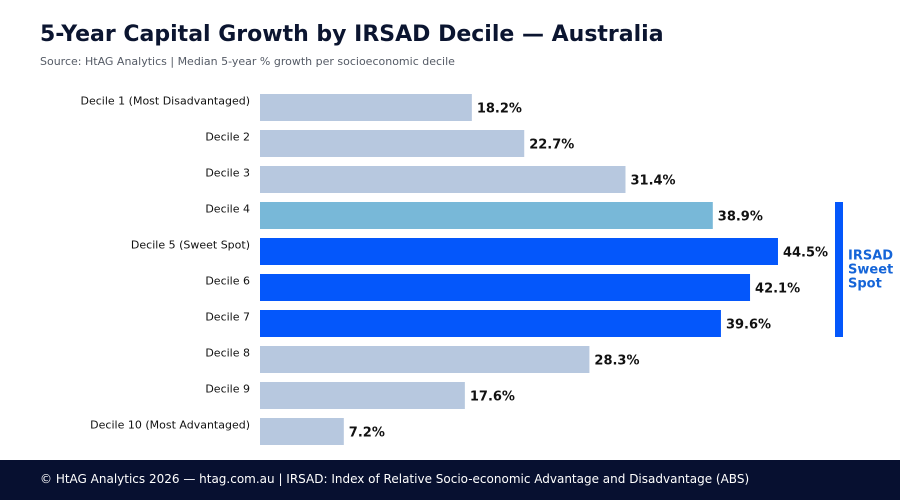  What do you see at coordinates (227, 389) in the screenshot?
I see `category-label-decile-9: Decile 9` at bounding box center [227, 389].